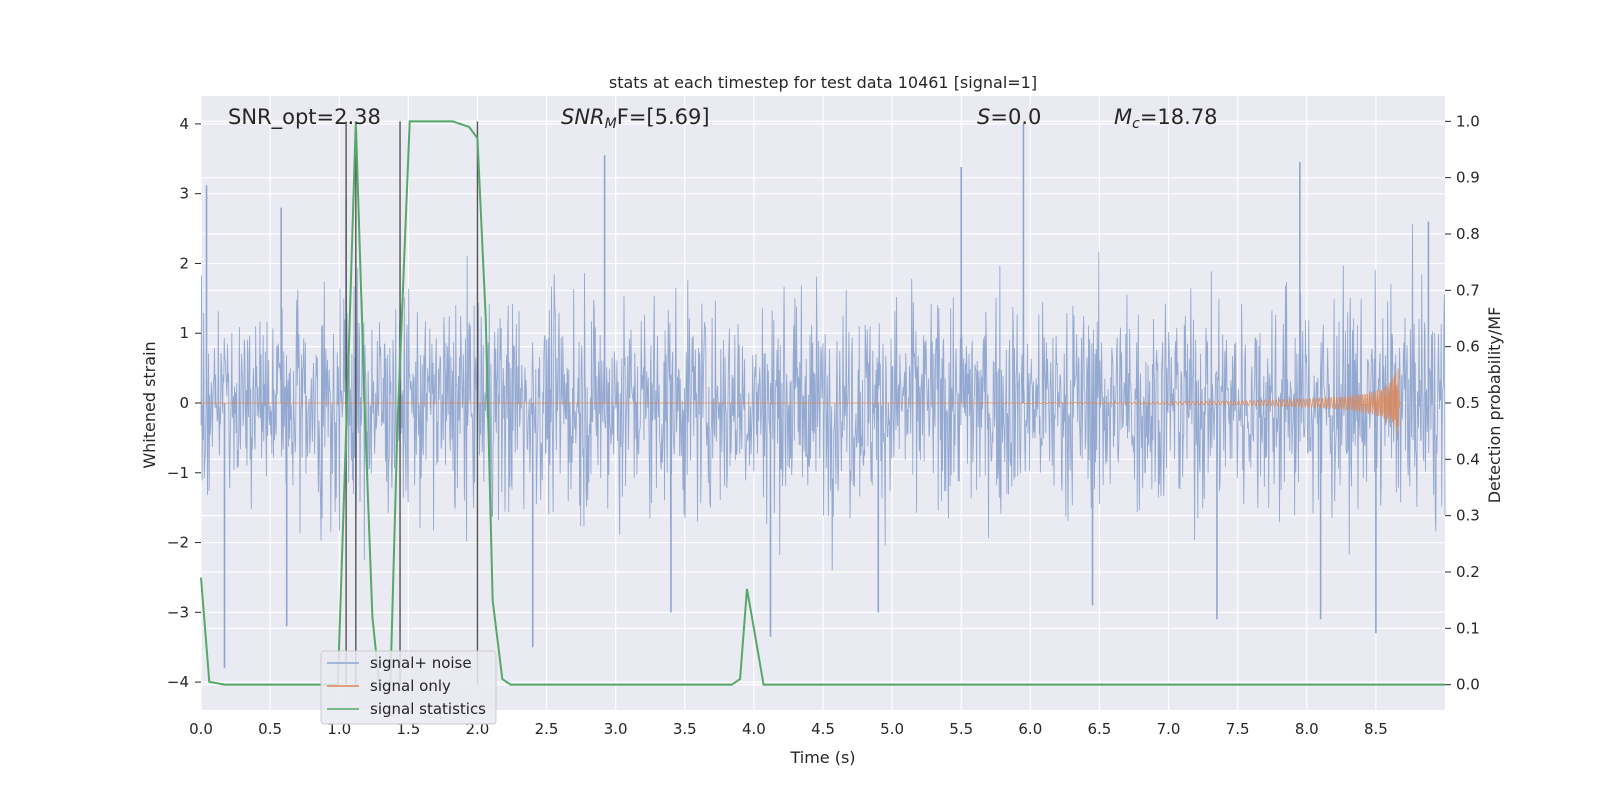  Describe the element at coordinates (1468, 234) in the screenshot. I see `y-right-tick-label: 0.8` at that location.